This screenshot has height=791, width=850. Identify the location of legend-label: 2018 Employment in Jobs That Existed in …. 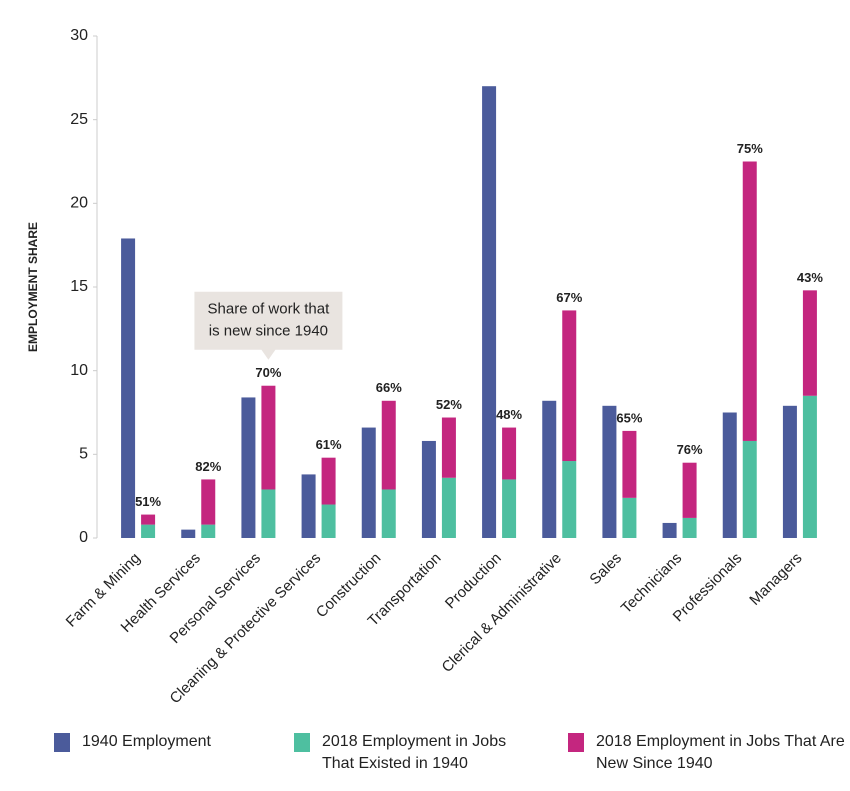
(414, 752).